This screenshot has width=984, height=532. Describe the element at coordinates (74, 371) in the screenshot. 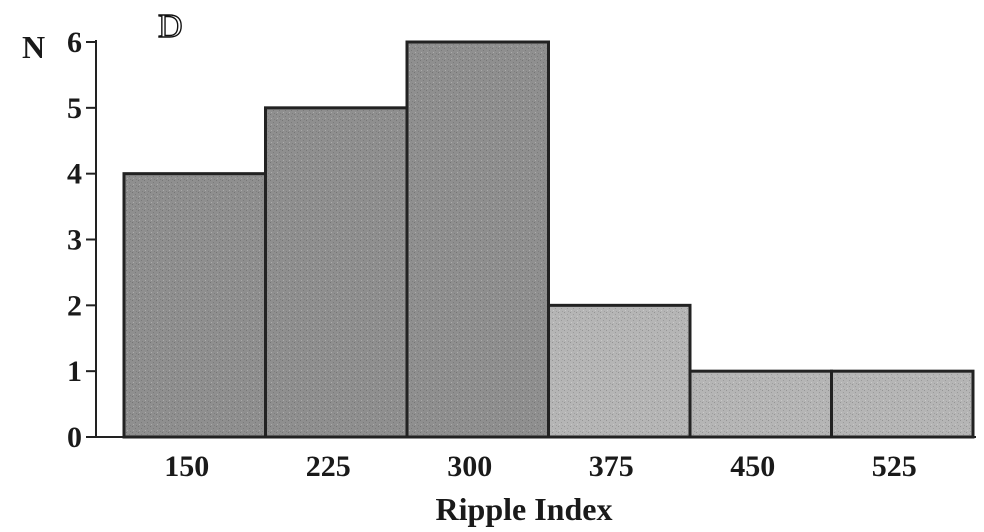

I see `y-tick-label-1: 1` at that location.